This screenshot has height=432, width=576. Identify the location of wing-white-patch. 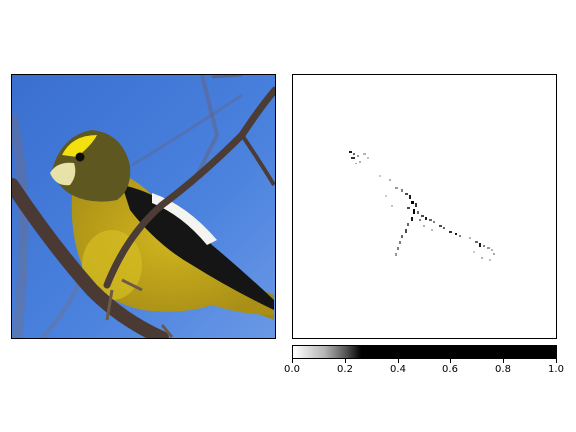
(184, 219).